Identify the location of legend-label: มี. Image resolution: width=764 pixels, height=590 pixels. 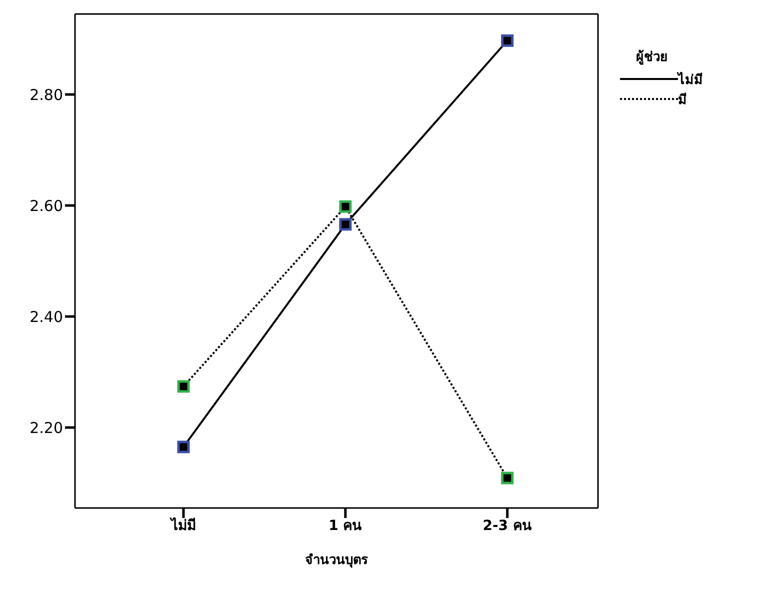
(682, 101).